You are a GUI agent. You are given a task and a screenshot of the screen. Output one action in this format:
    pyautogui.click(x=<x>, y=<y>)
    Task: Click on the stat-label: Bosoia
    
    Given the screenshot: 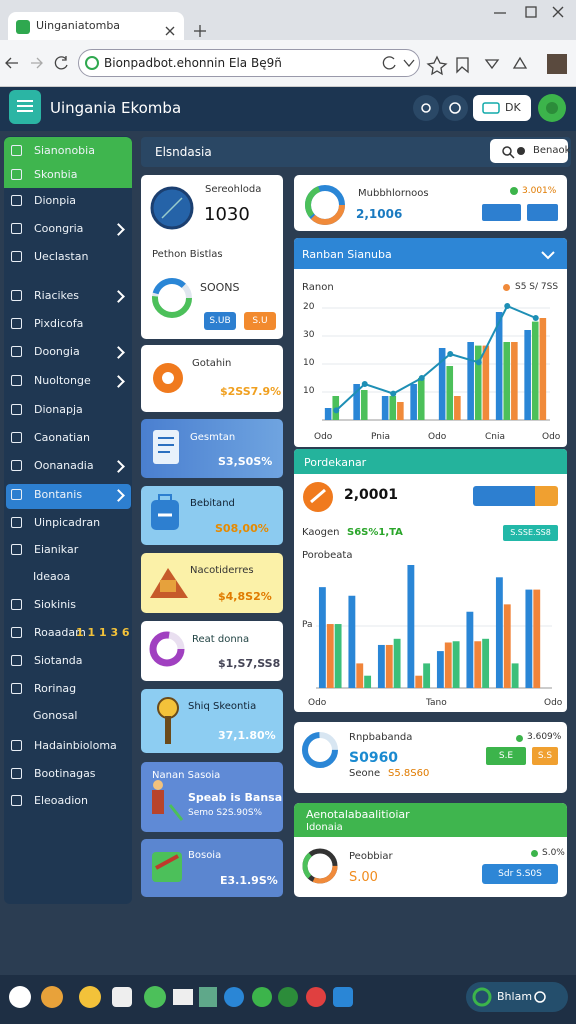 What is the action you would take?
    pyautogui.click(x=205, y=855)
    